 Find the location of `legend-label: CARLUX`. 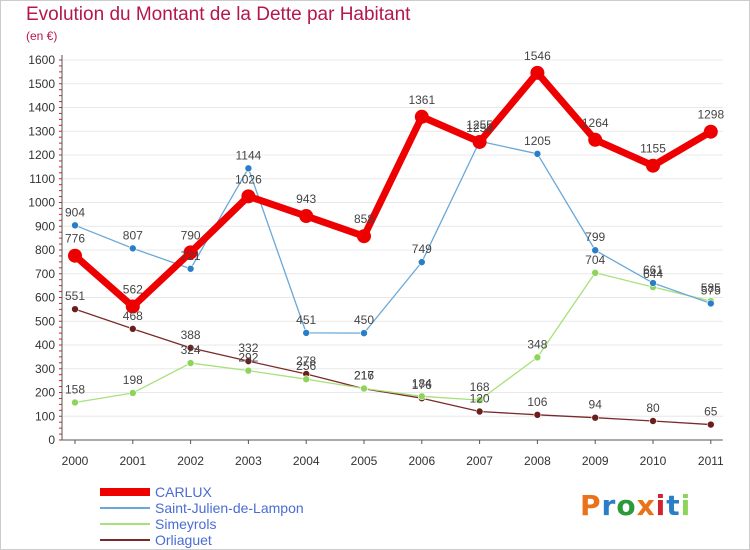

legend-label: CARLUX is located at coordinates (183, 492).